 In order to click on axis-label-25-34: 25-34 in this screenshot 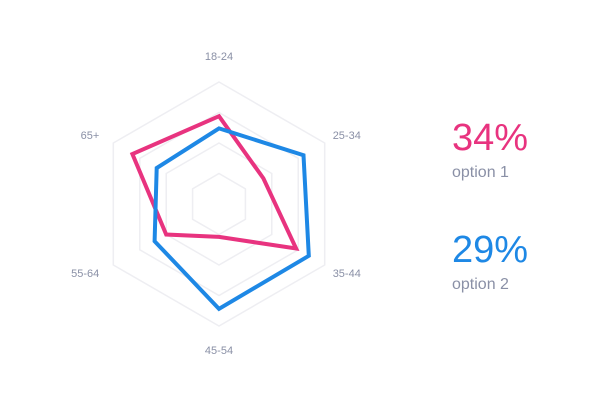, I will do `click(347, 136)`.